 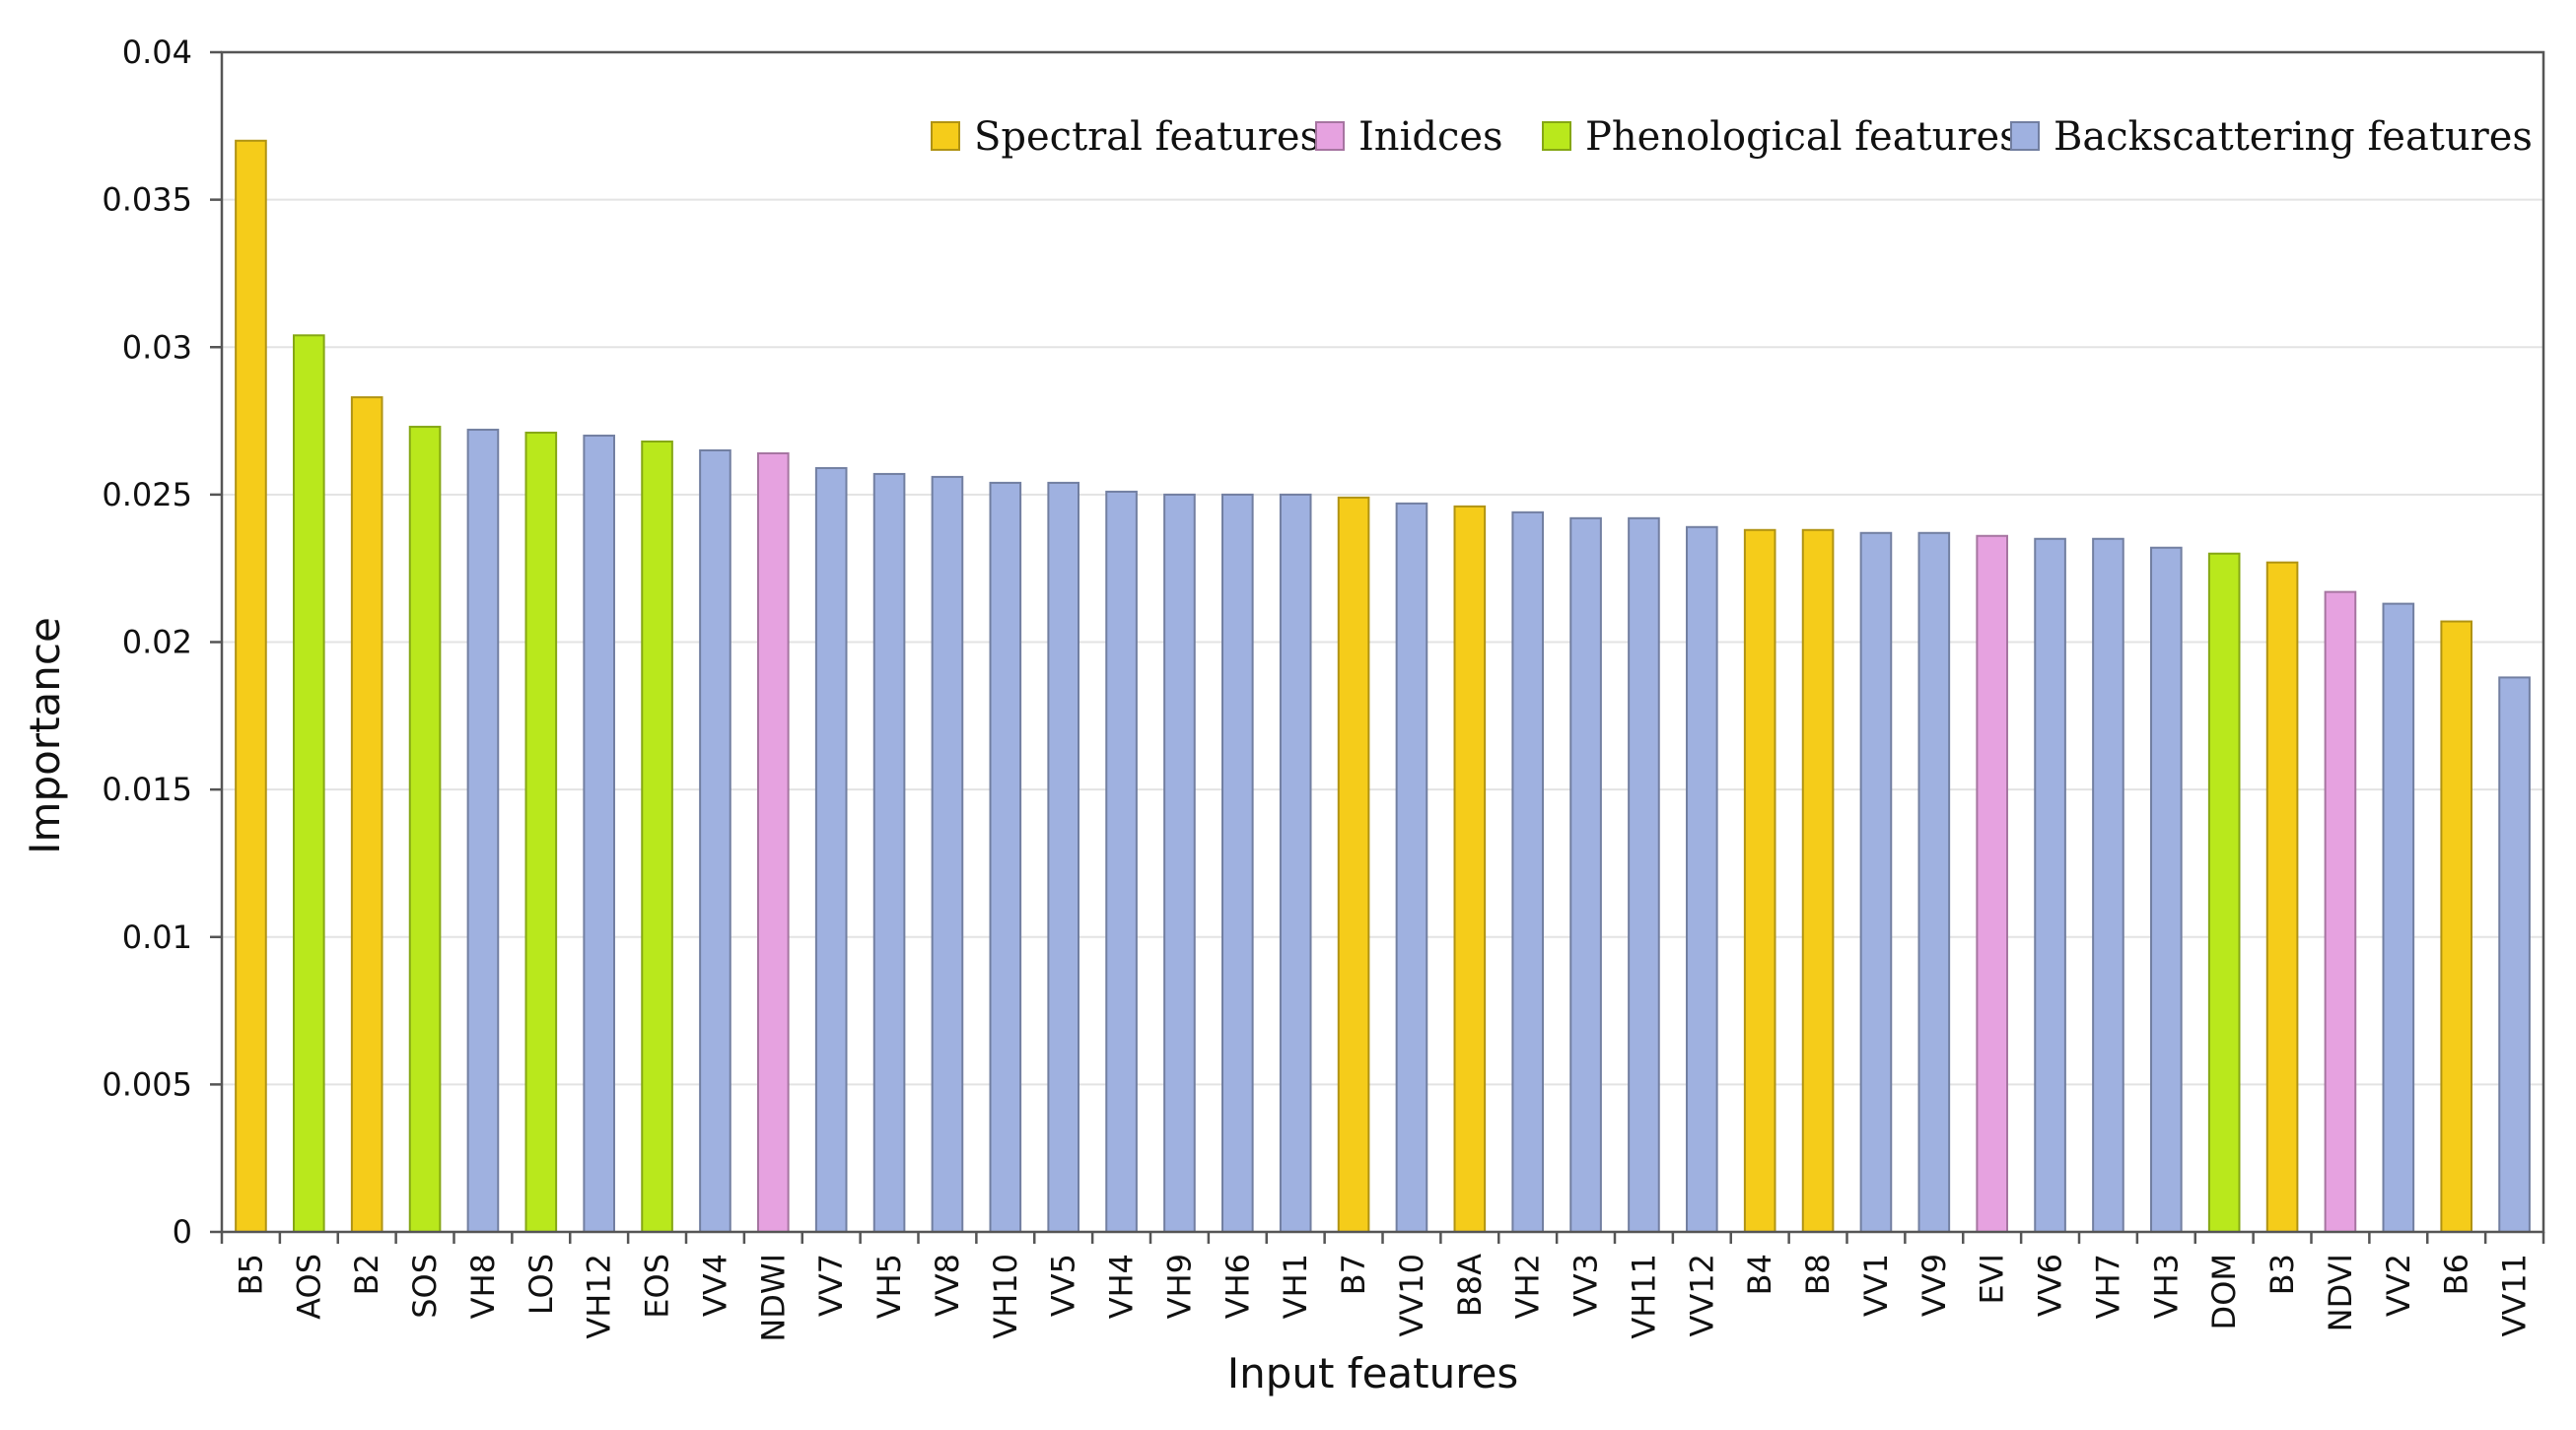 What do you see at coordinates (1528, 1287) in the screenshot?
I see `x-tick-label: VH2` at bounding box center [1528, 1287].